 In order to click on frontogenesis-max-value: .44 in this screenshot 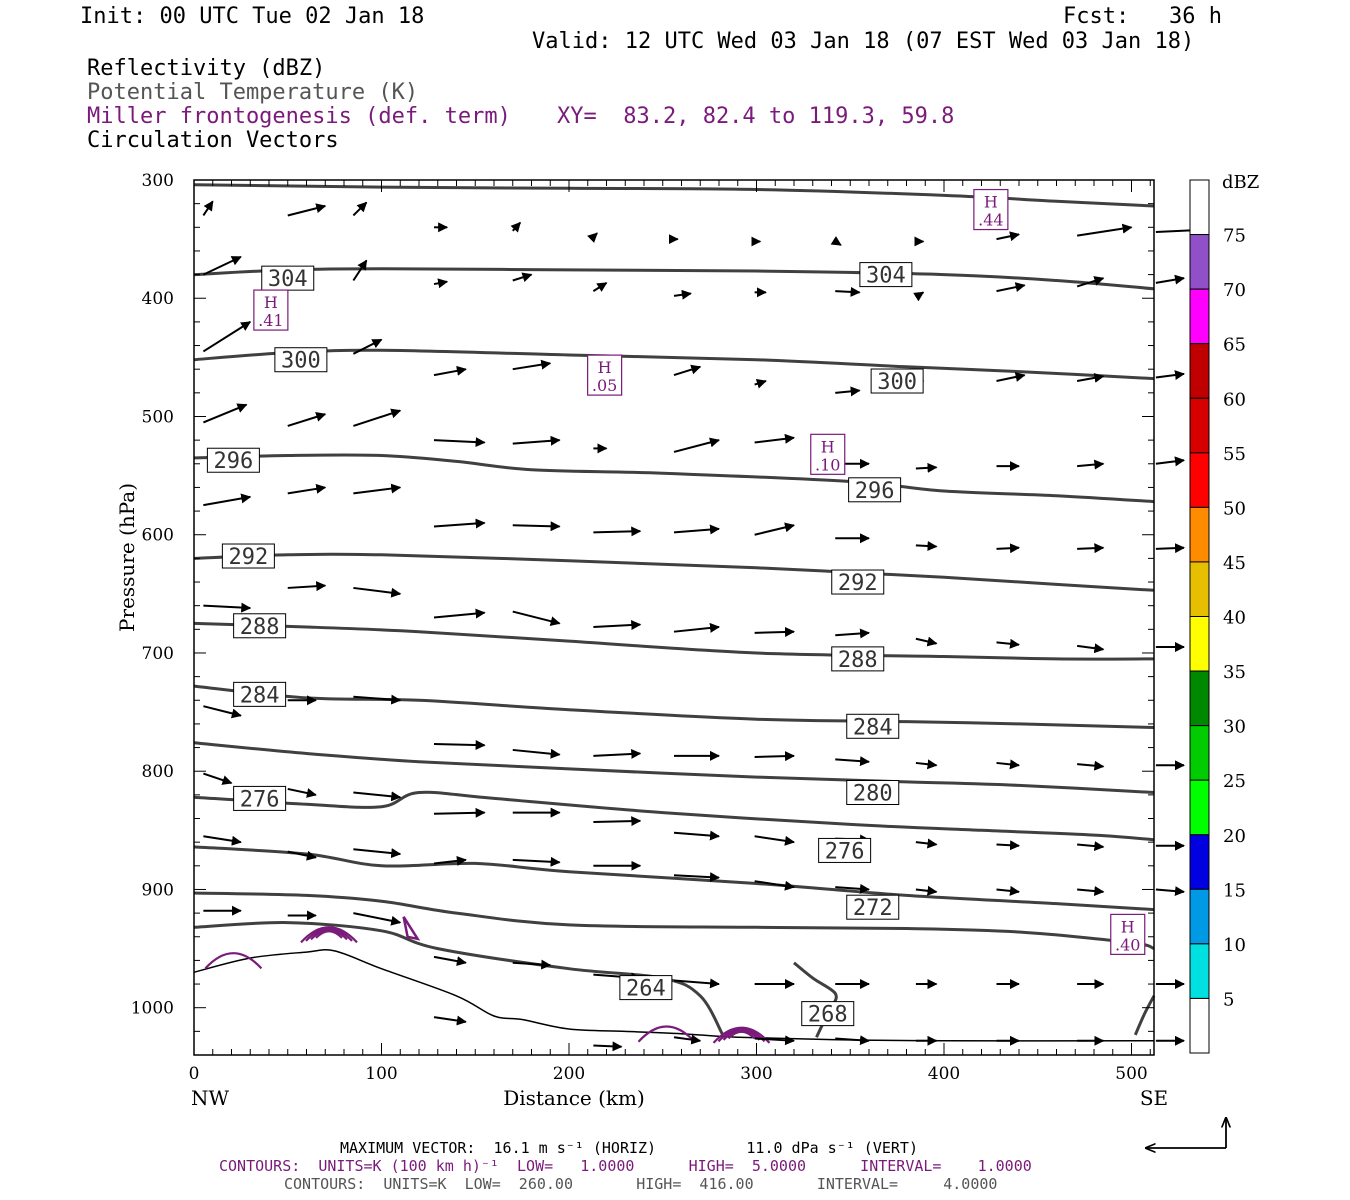, I will do `click(990, 220)`.